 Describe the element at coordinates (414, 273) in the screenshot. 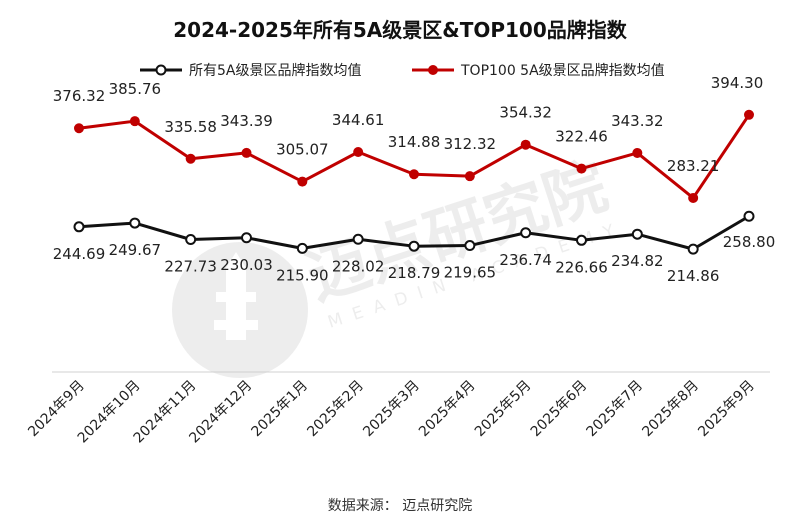

I see `data-label-series-1: 218.79` at that location.